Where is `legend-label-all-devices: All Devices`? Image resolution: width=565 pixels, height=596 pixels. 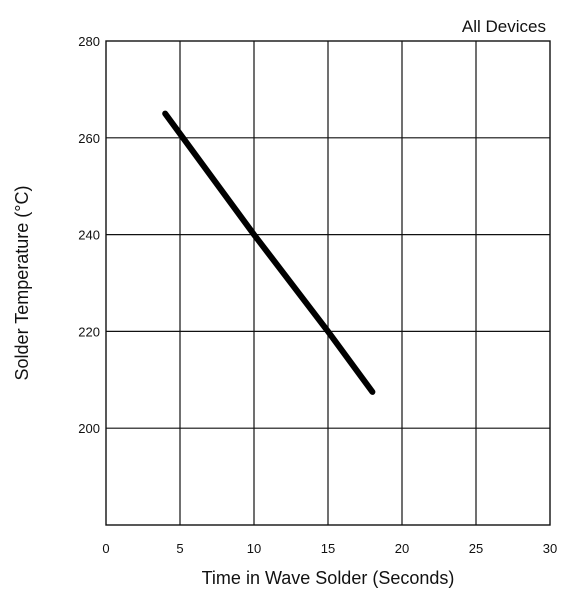
legend-label-all-devices: All Devices is located at coordinates (504, 26).